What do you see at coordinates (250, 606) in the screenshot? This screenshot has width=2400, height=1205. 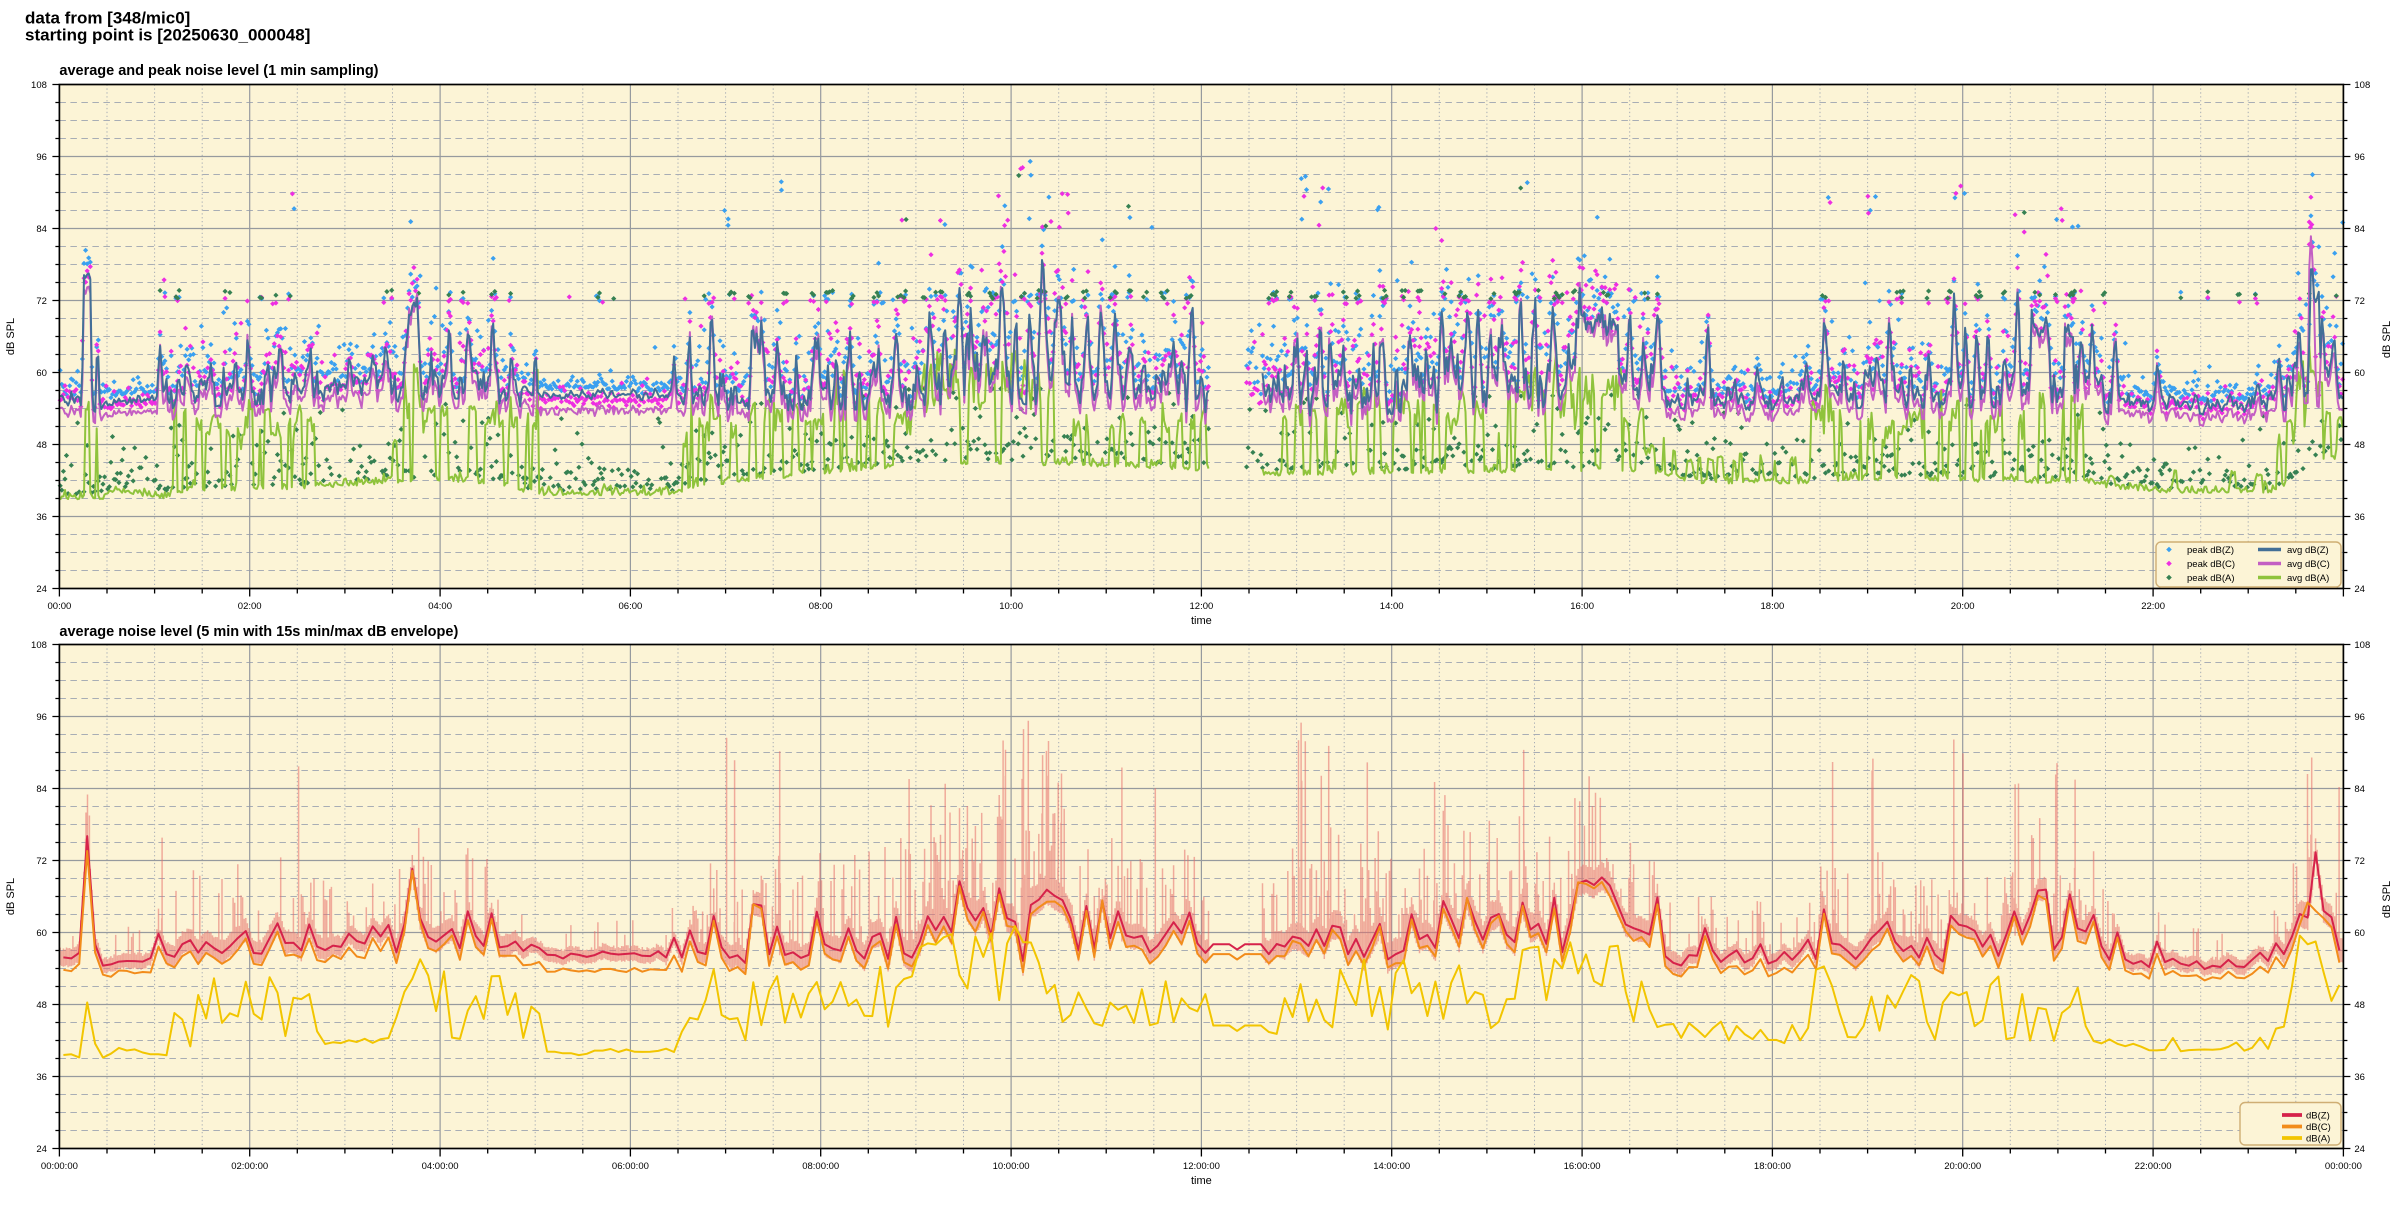 I see `svg-text: 02:00` at bounding box center [250, 606].